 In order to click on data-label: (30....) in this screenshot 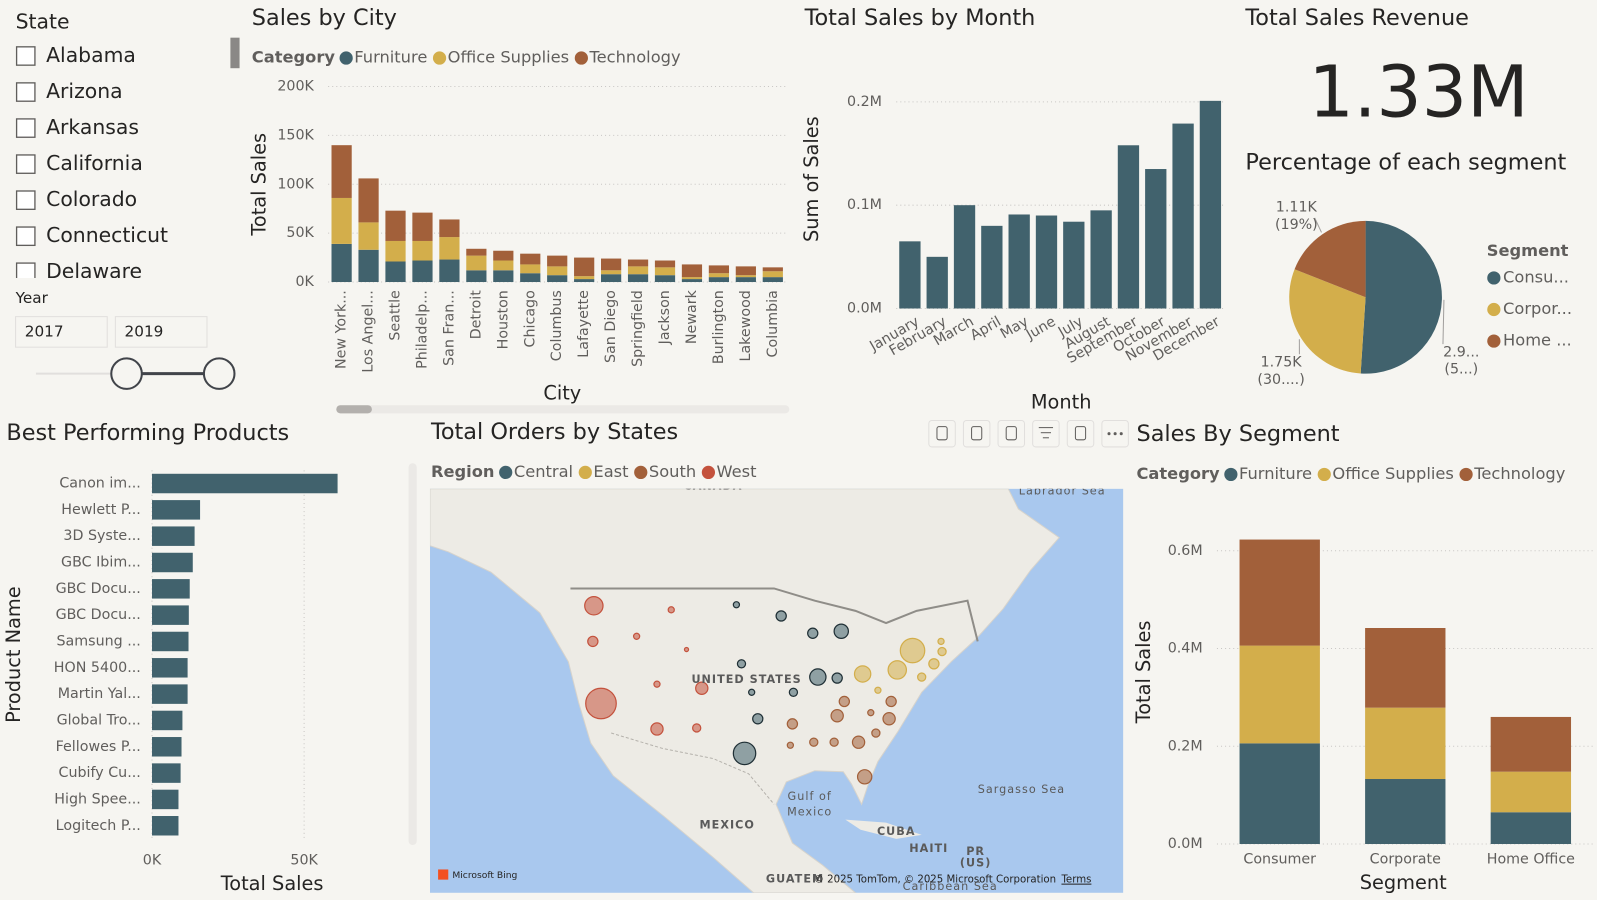, I will do `click(1280, 380)`.